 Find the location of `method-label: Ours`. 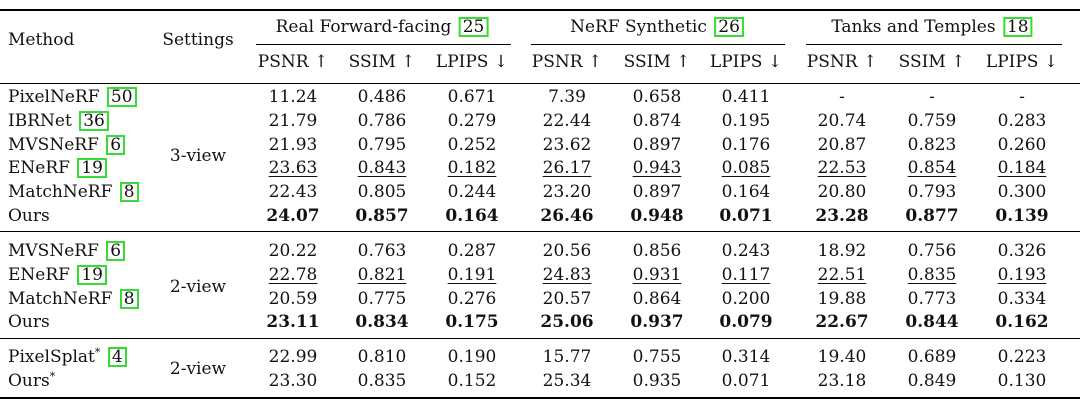

method-label: Ours is located at coordinates (29, 215).